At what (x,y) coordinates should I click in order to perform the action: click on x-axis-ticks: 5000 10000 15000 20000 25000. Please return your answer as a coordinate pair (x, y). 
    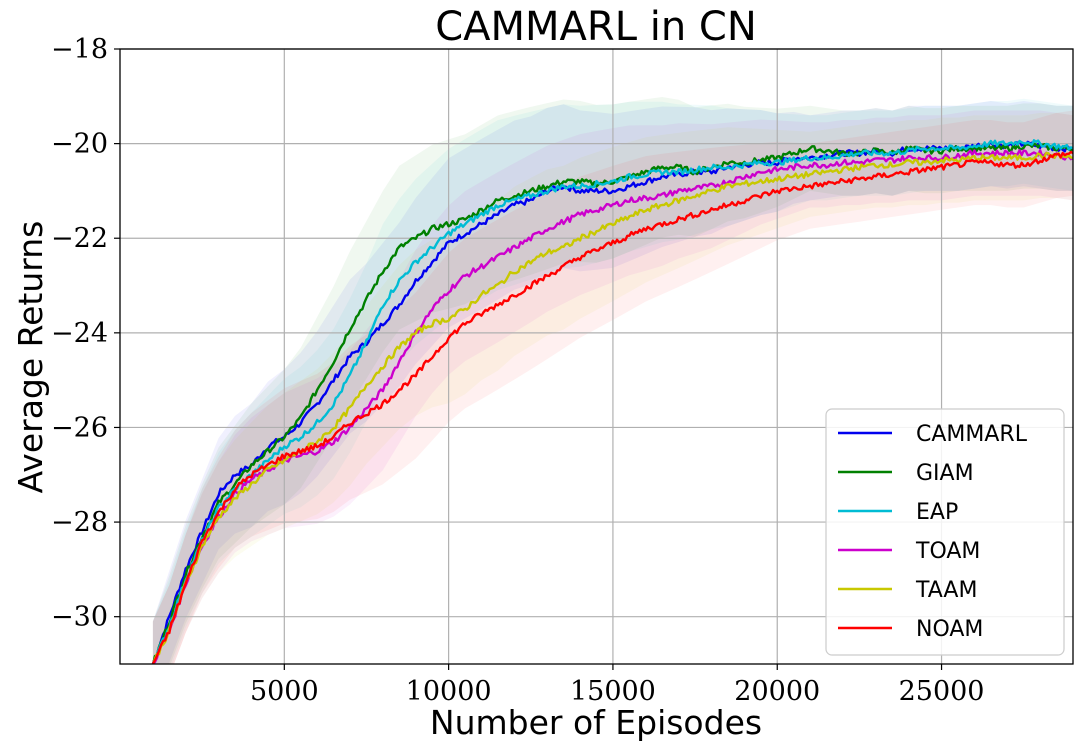
    Looking at the image, I should click on (617, 685).